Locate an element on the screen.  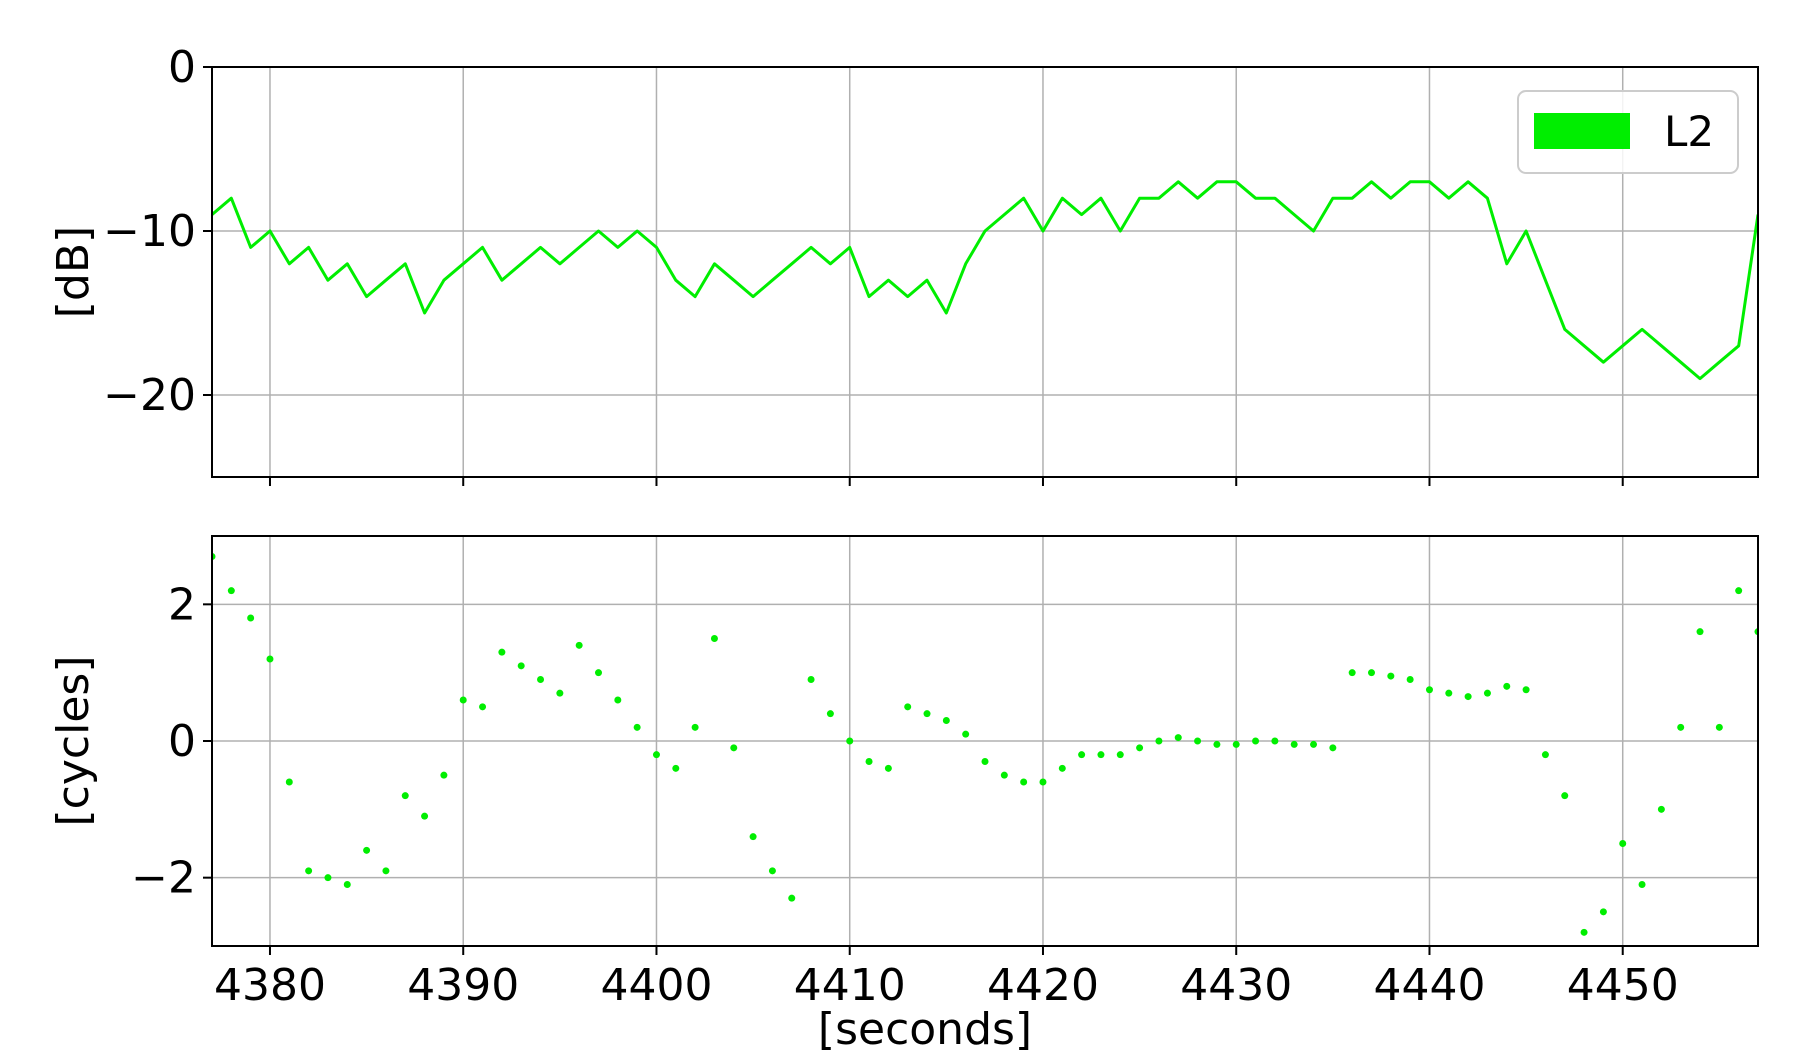
x-tick-label: 4450 is located at coordinates (1623, 985).